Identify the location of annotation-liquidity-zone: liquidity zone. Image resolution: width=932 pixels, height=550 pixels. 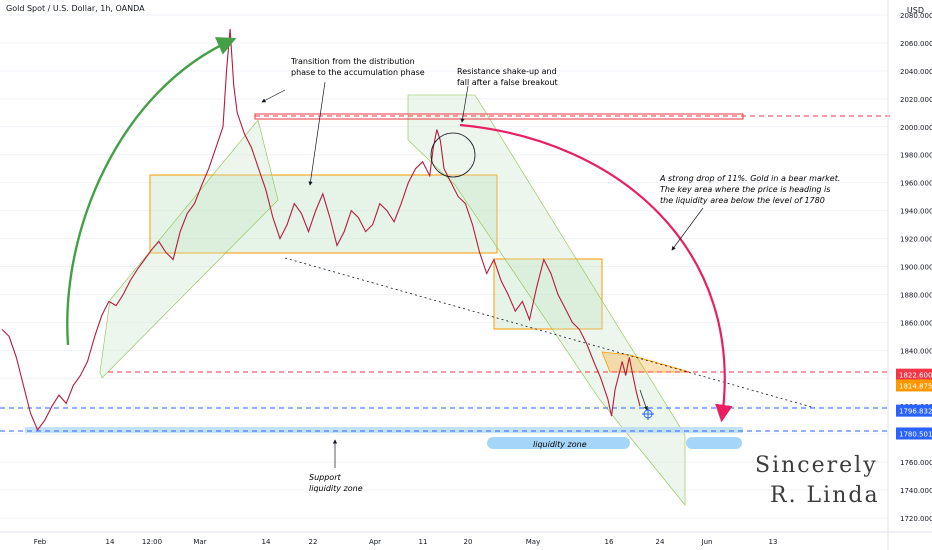
(560, 444).